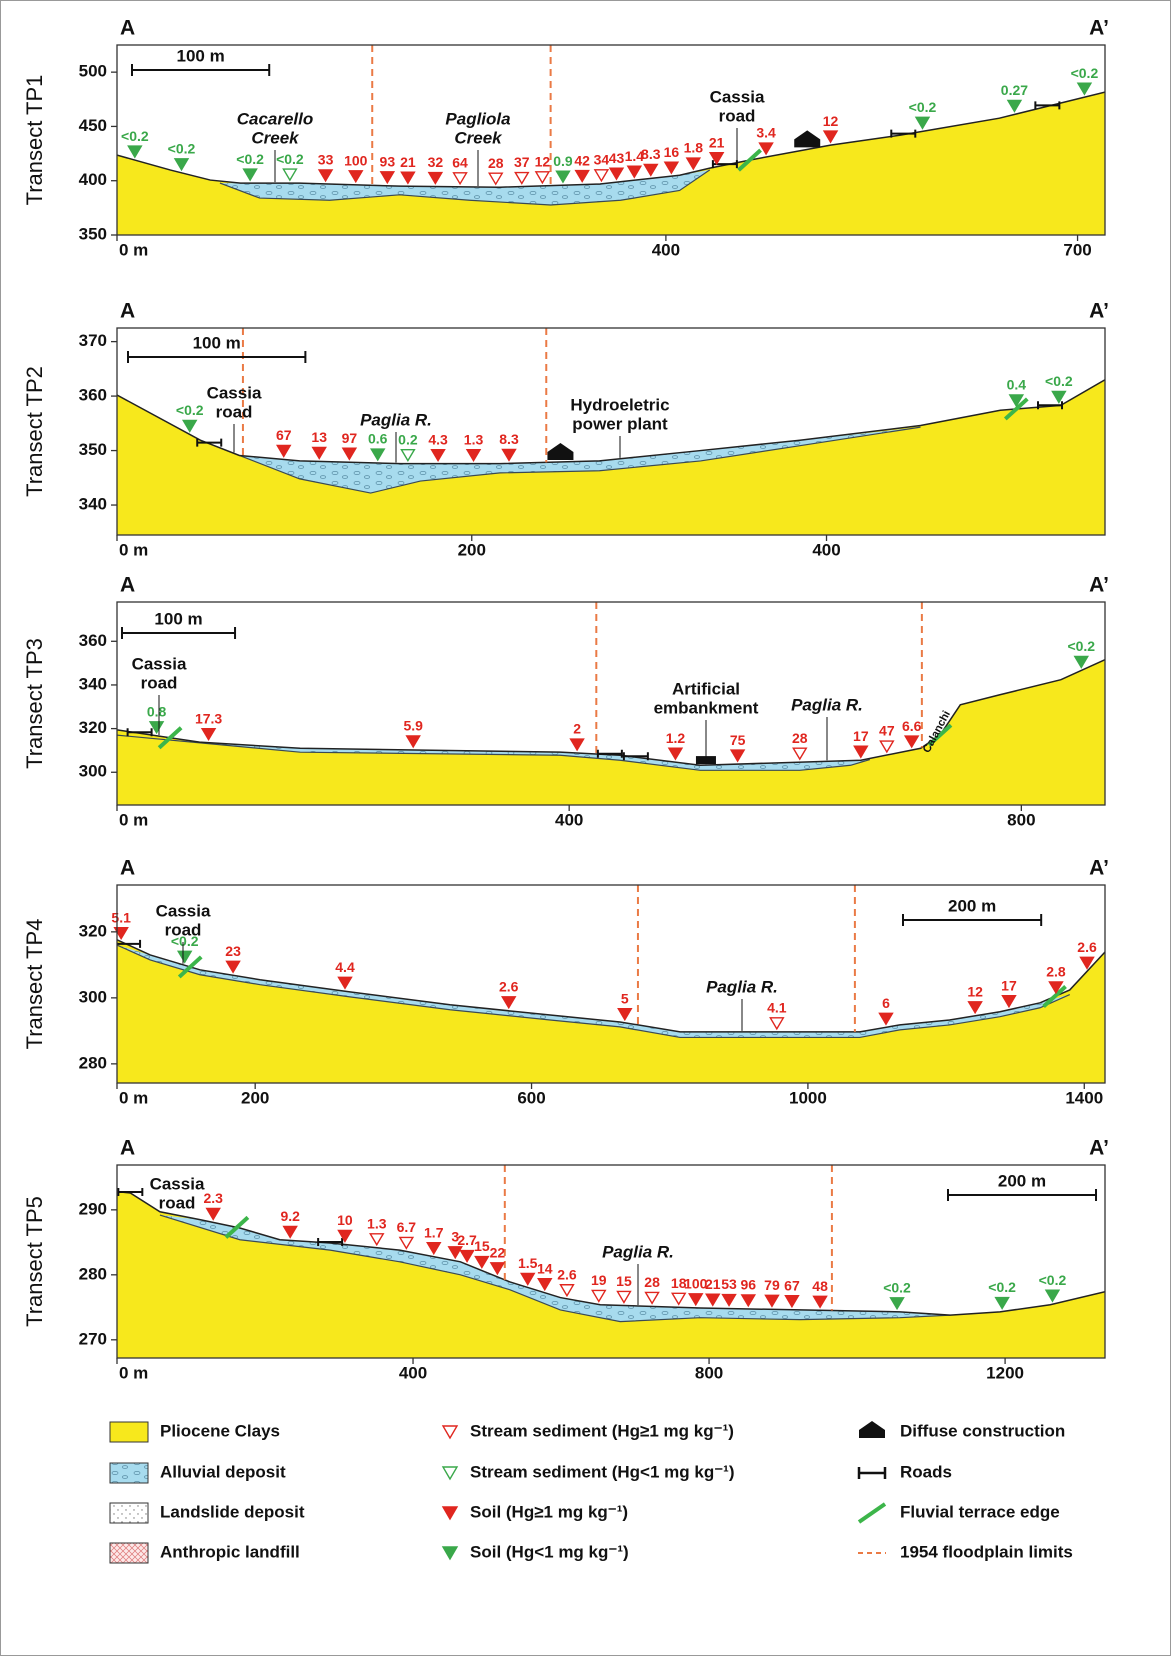 This screenshot has height=1656, width=1171. I want to click on sample-label: 34, so click(602, 160).